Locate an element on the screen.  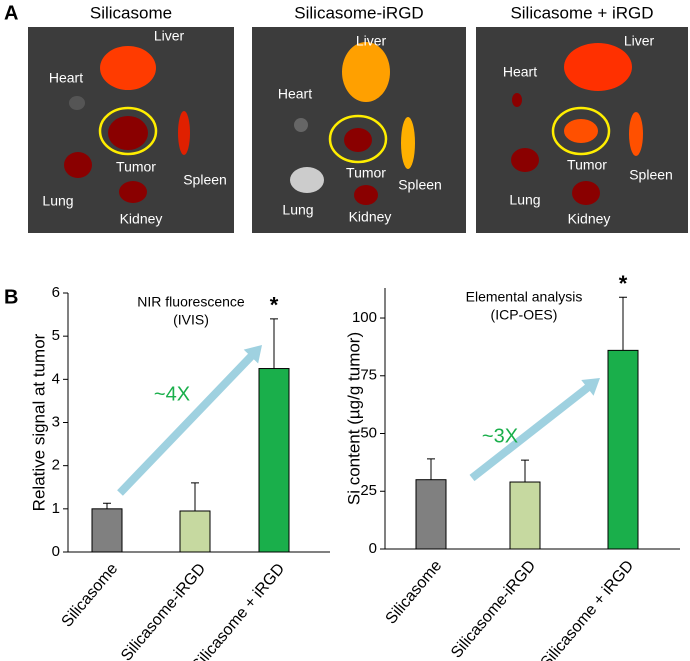
panel-title: Silicasome + iRGD is located at coordinates (581, 12).